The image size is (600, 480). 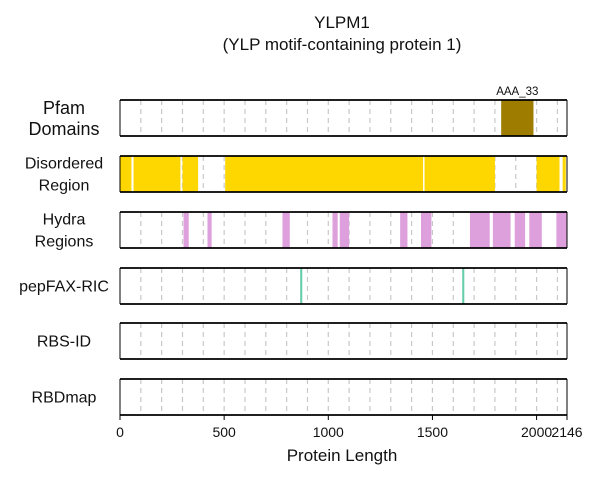 What do you see at coordinates (301, 231) in the screenshot?
I see `track-2: Hydra Regions` at bounding box center [301, 231].